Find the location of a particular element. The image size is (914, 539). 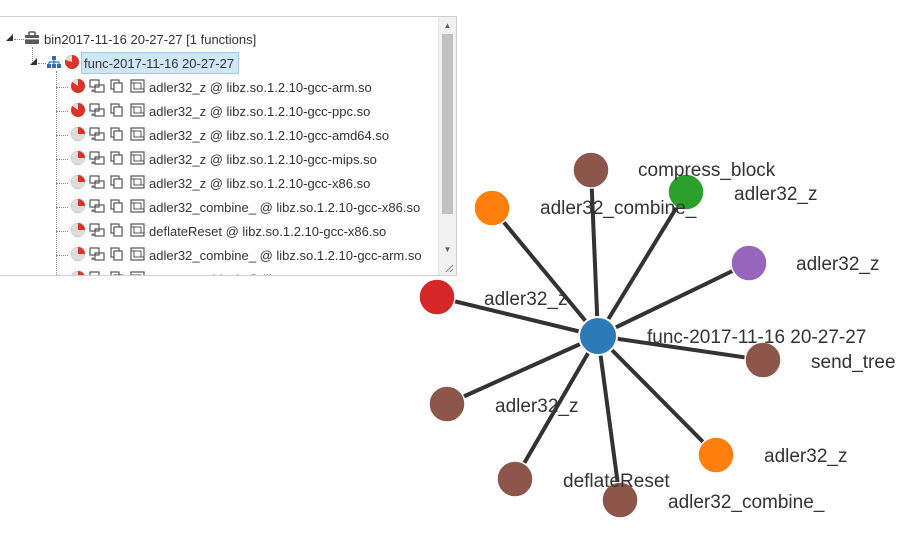

scroll-up-arrow-icon: ▲ is located at coordinates (447, 25).